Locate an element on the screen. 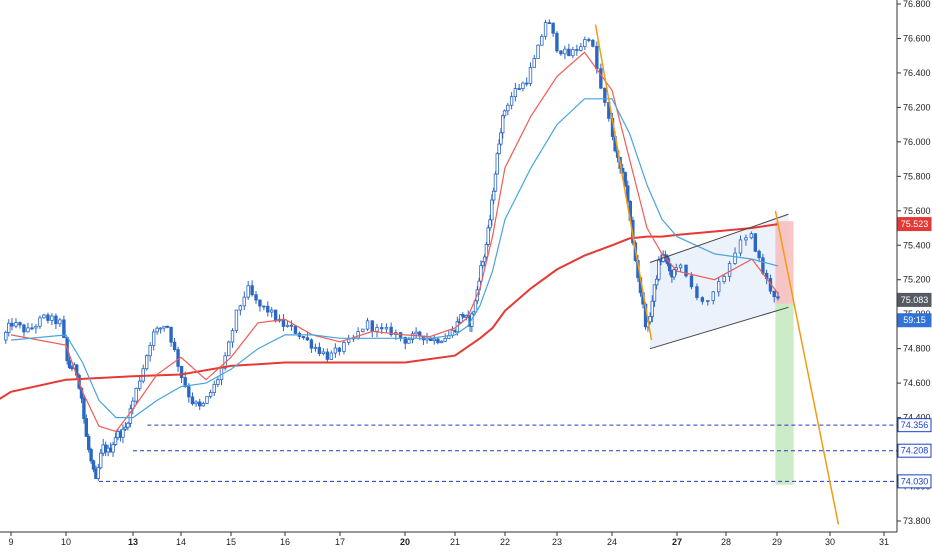  price-axis-label: 74.208 is located at coordinates (914, 450).